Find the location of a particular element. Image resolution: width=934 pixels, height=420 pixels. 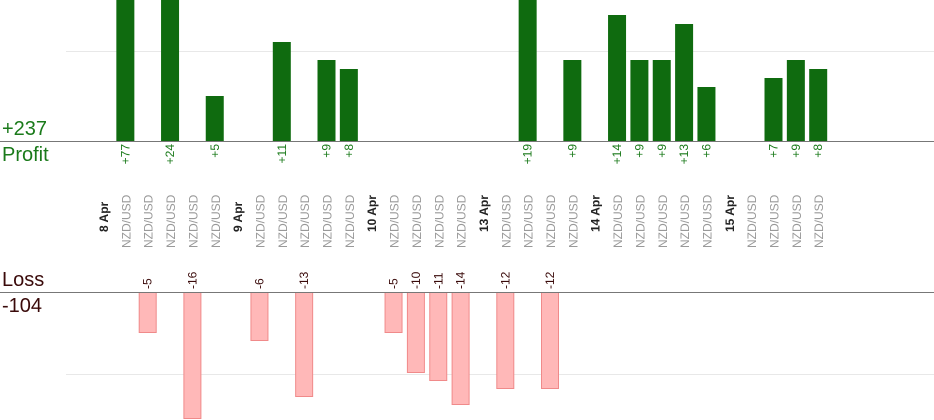

loss-bars is located at coordinates (348, 355).